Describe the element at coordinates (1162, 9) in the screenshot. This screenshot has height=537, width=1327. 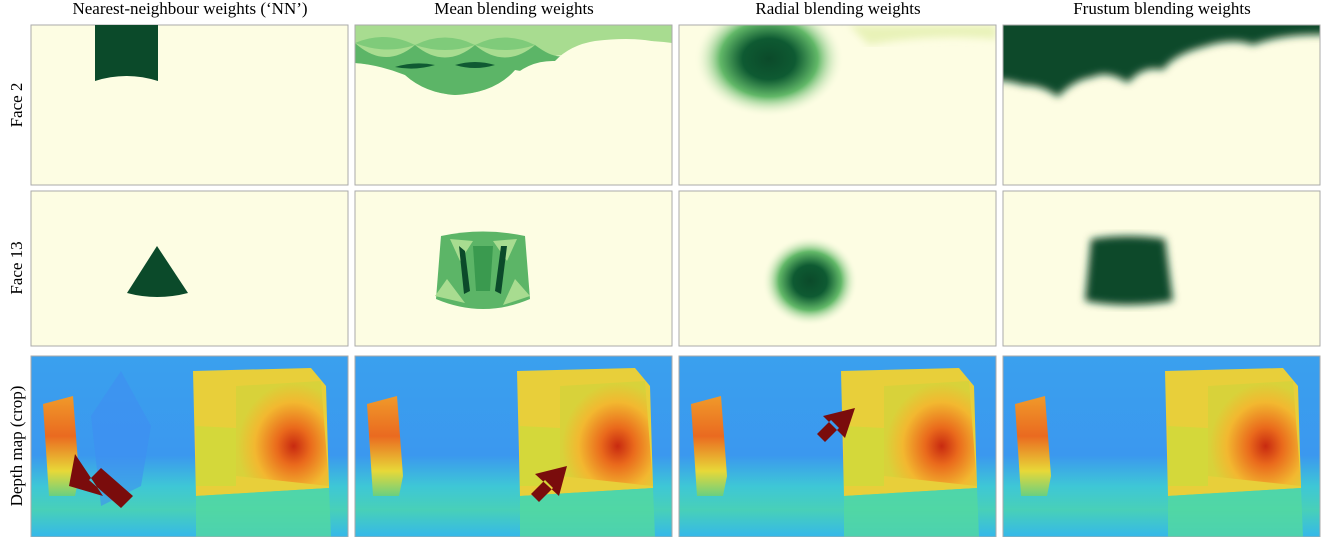
I see `column-title: Frustum blending weights` at that location.